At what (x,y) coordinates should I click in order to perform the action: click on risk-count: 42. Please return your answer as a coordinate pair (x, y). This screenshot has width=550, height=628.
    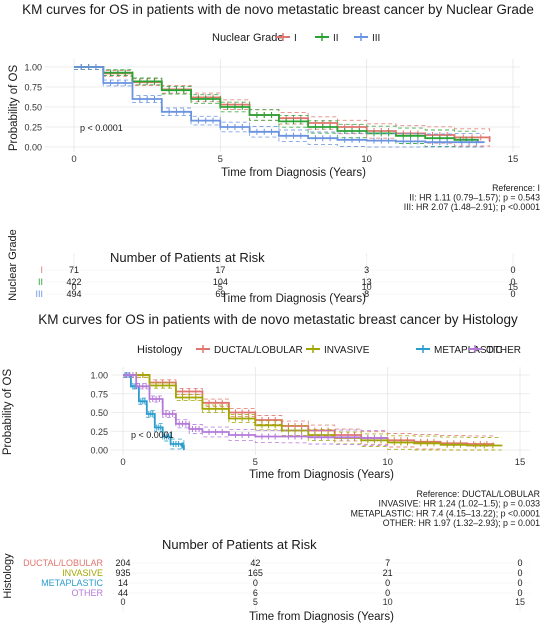
    Looking at the image, I should click on (255, 563).